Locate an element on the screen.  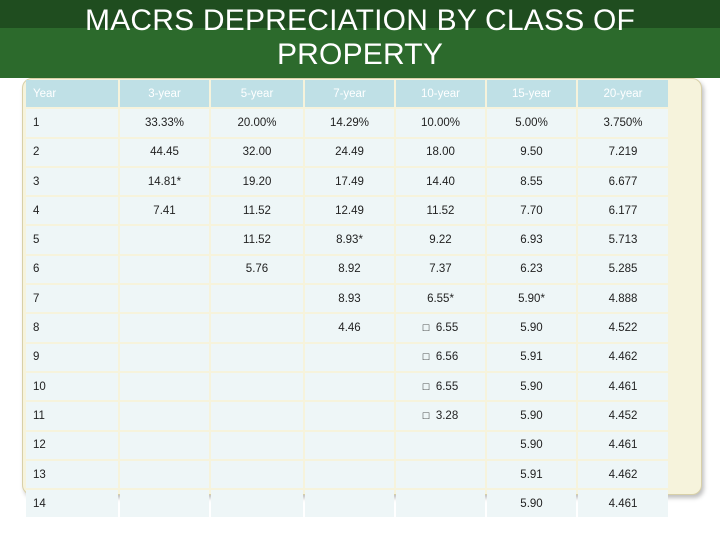
year-cell: 13 is located at coordinates (72, 474).